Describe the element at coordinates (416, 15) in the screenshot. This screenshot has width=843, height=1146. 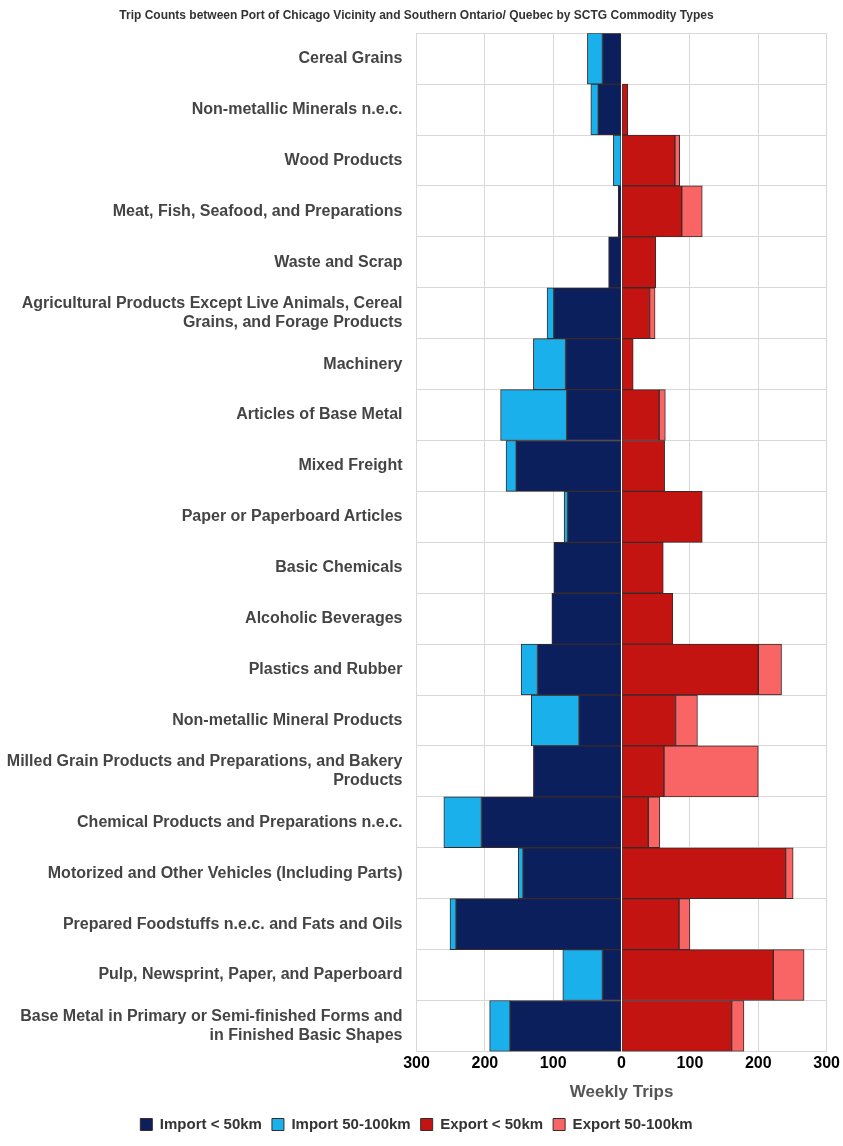
I see `chart-title: Trip Counts between Port of Chicago Vicinity and Southern Ontario/ Quebec by SCTG Commodity Types` at that location.